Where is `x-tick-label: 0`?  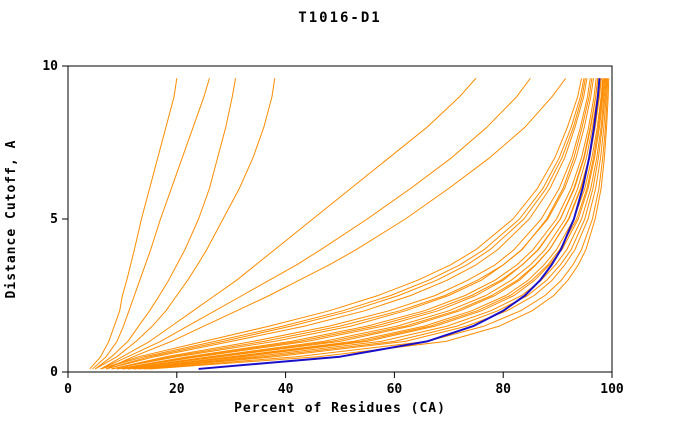 x-tick-label: 0 is located at coordinates (68, 389).